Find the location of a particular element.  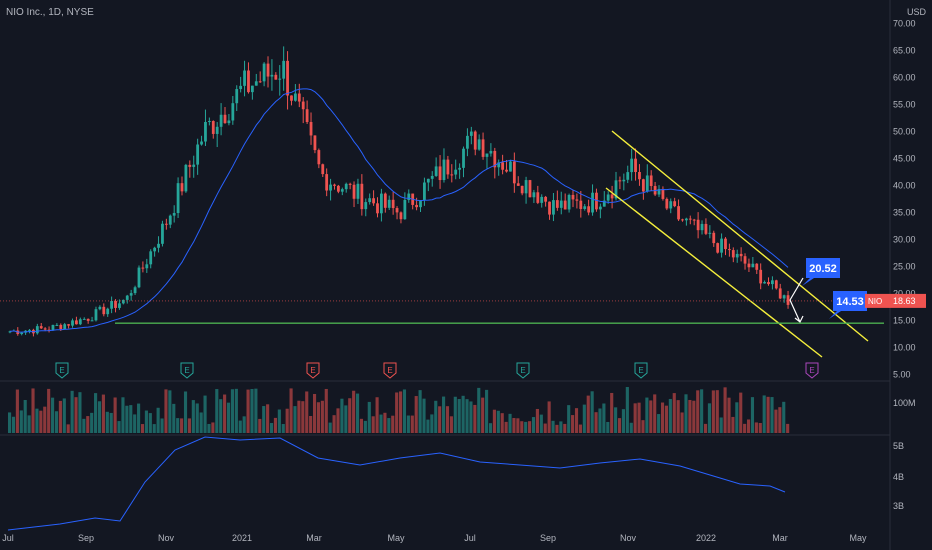

earnings-marker-bg is located at coordinates (62, 370).